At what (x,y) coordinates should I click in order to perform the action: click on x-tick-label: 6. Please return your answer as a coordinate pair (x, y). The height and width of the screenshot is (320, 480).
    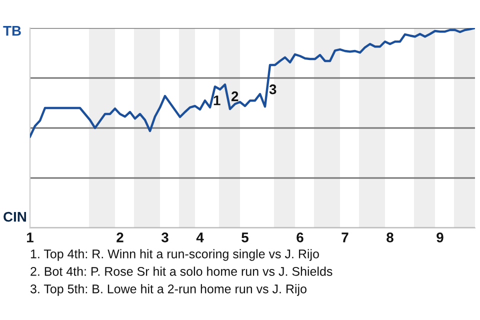
    Looking at the image, I should click on (300, 237).